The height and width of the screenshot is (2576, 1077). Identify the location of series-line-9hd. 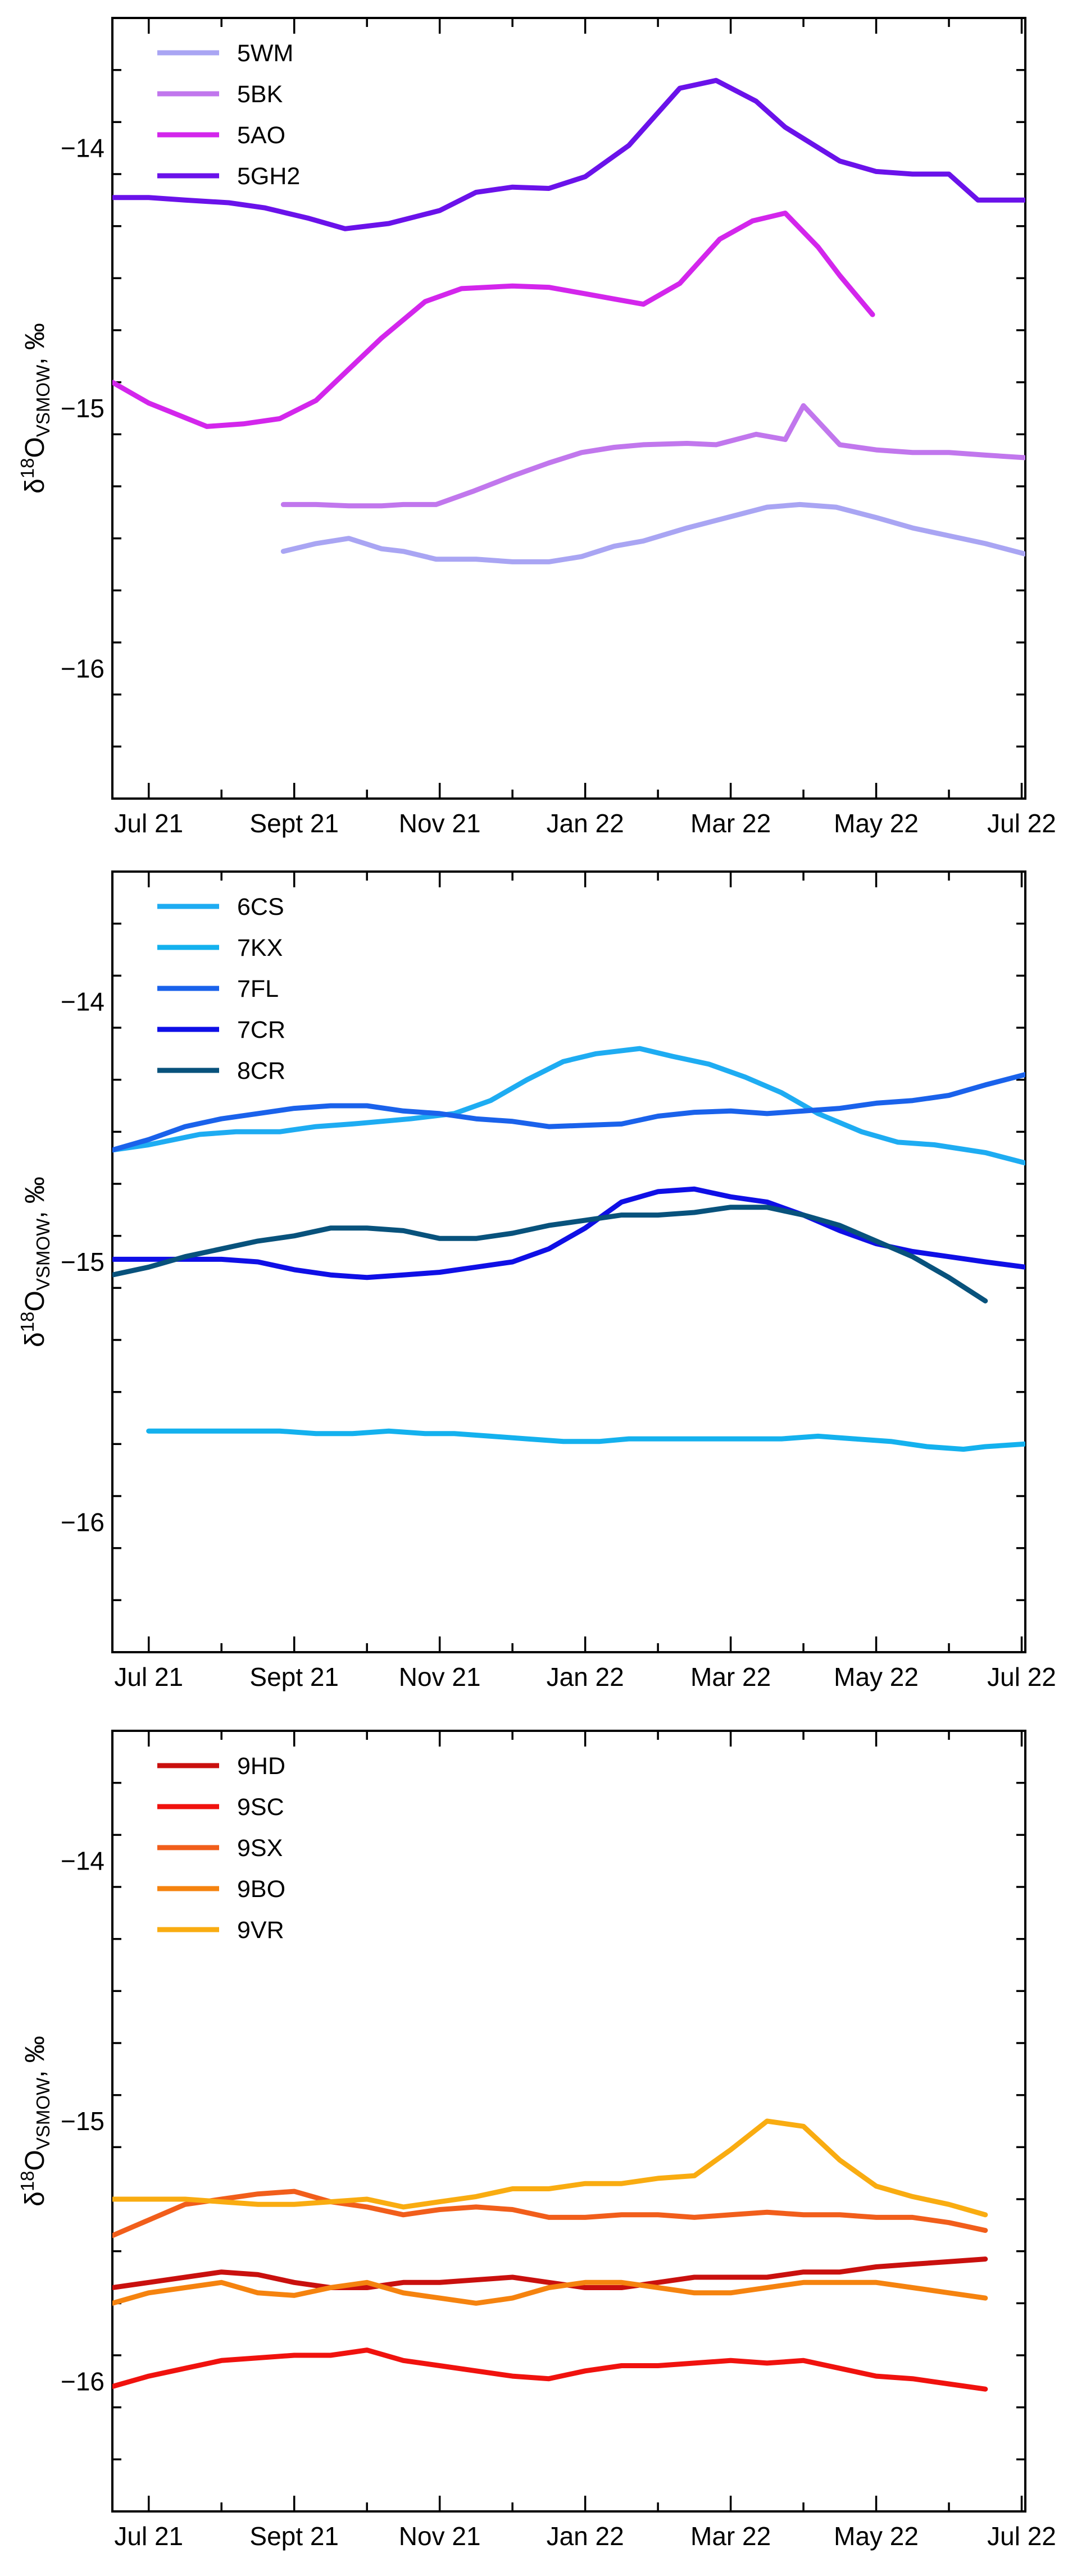
(550, 2273).